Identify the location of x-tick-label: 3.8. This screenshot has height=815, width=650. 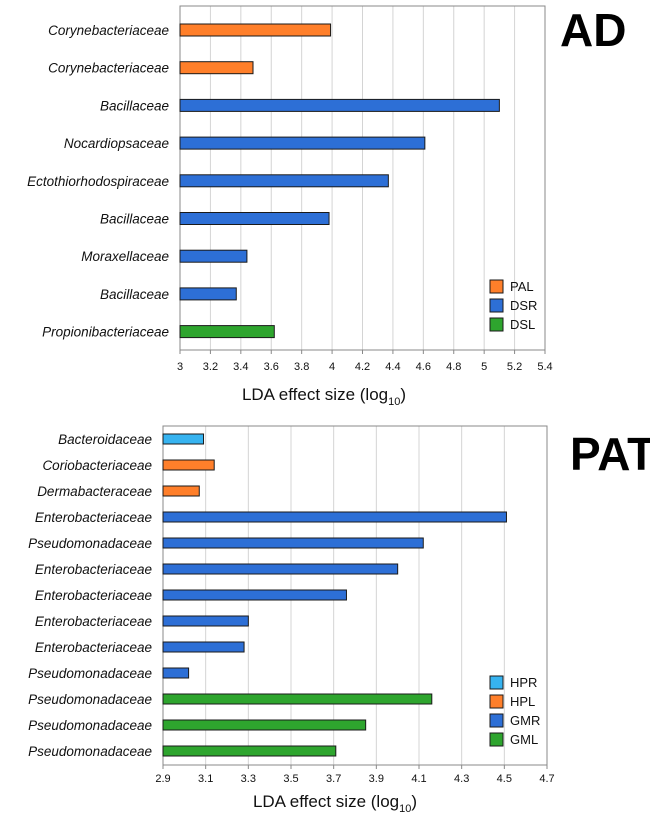
(301, 367).